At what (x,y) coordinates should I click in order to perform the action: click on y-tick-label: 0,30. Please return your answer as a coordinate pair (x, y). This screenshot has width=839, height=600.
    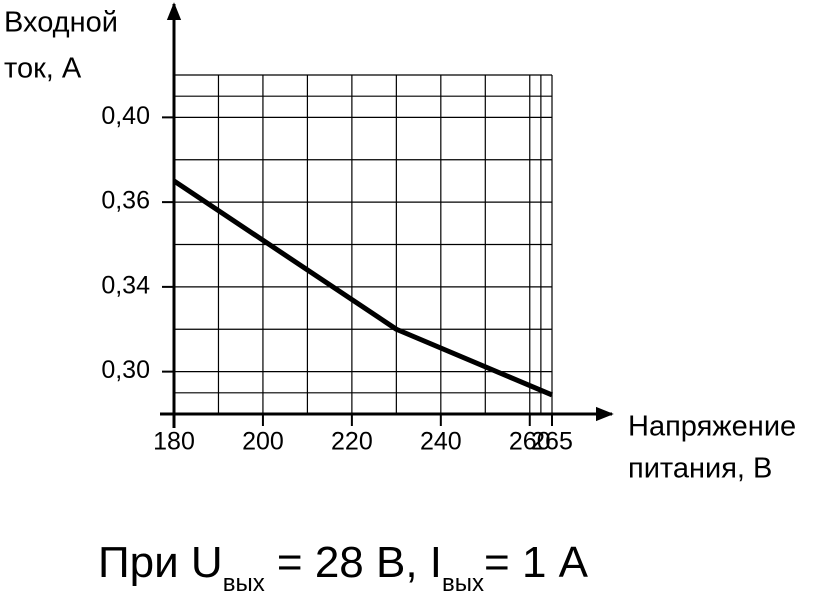
    Looking at the image, I should click on (125, 370).